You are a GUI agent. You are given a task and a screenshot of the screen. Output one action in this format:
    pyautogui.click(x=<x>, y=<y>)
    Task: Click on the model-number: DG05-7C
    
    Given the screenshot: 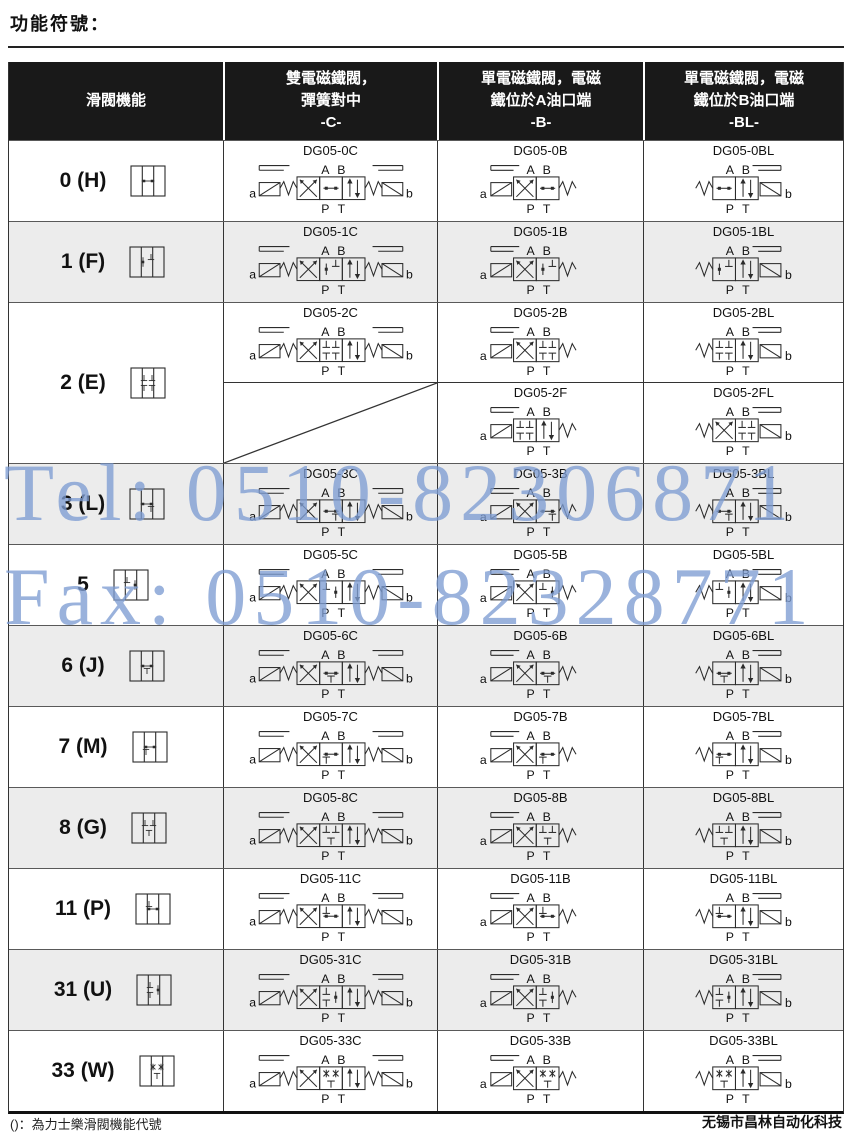 What is the action you would take?
    pyautogui.click(x=330, y=717)
    